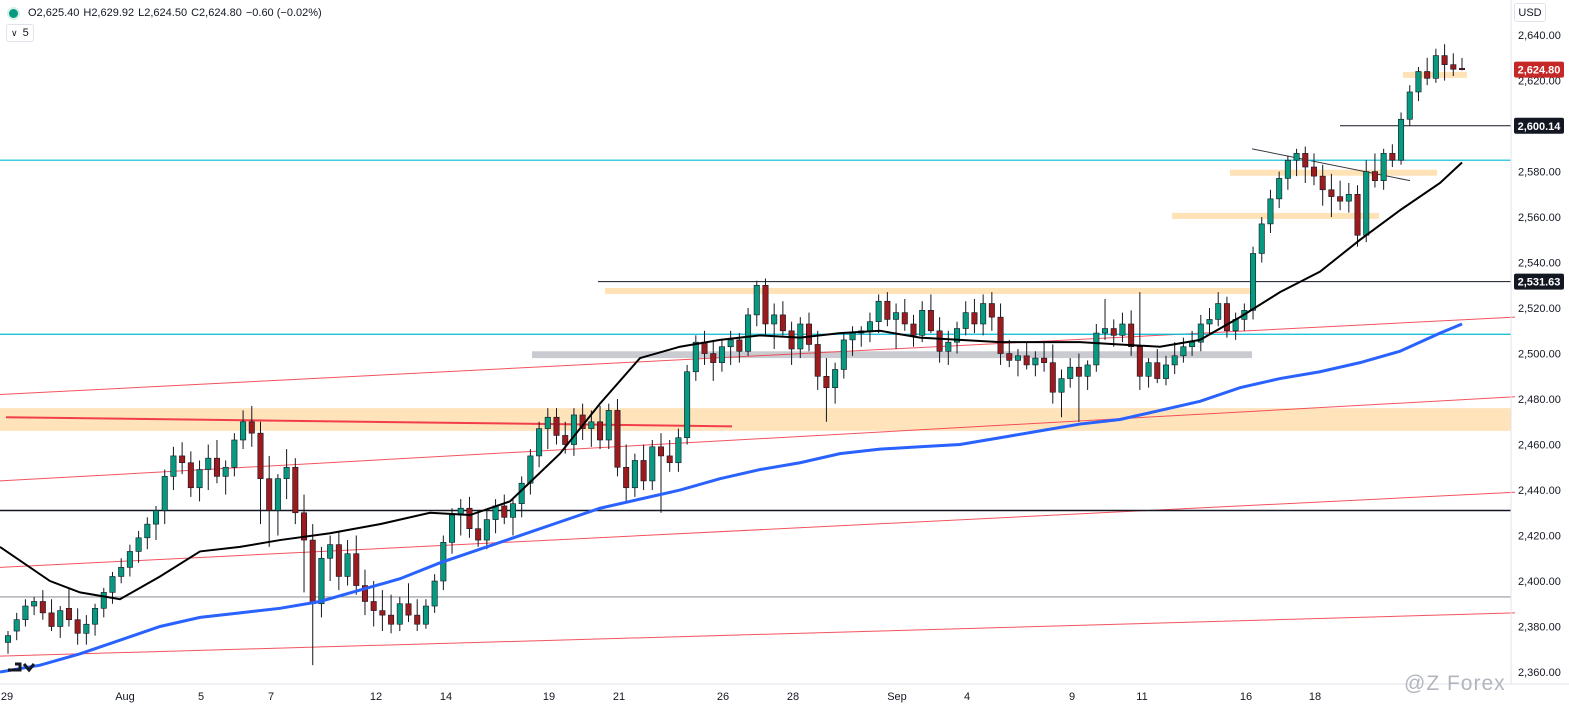  I want to click on x-tick-label: 28, so click(793, 697).